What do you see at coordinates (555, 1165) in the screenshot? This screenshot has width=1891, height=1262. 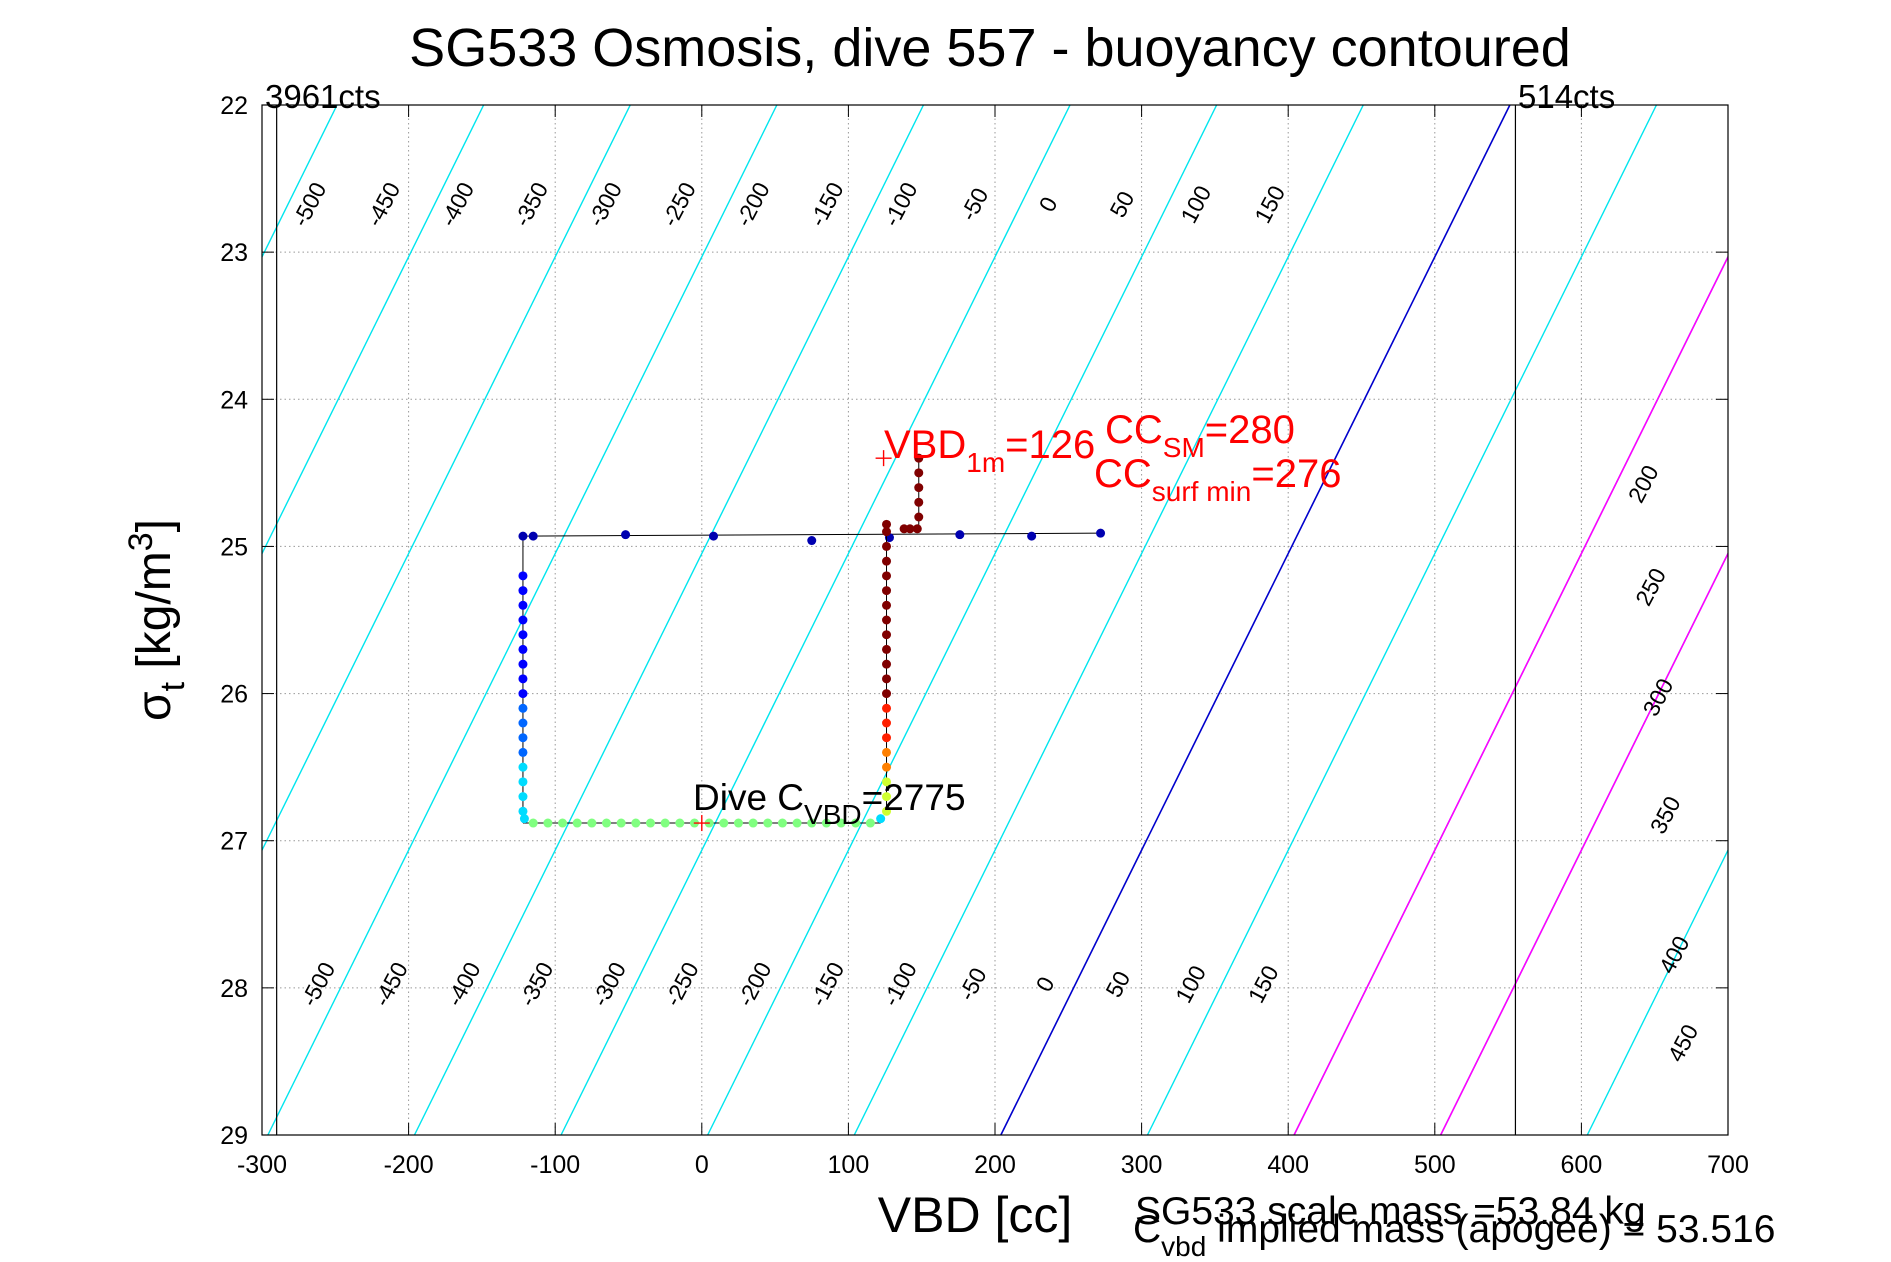 I see `x-tick-label: -100` at bounding box center [555, 1165].